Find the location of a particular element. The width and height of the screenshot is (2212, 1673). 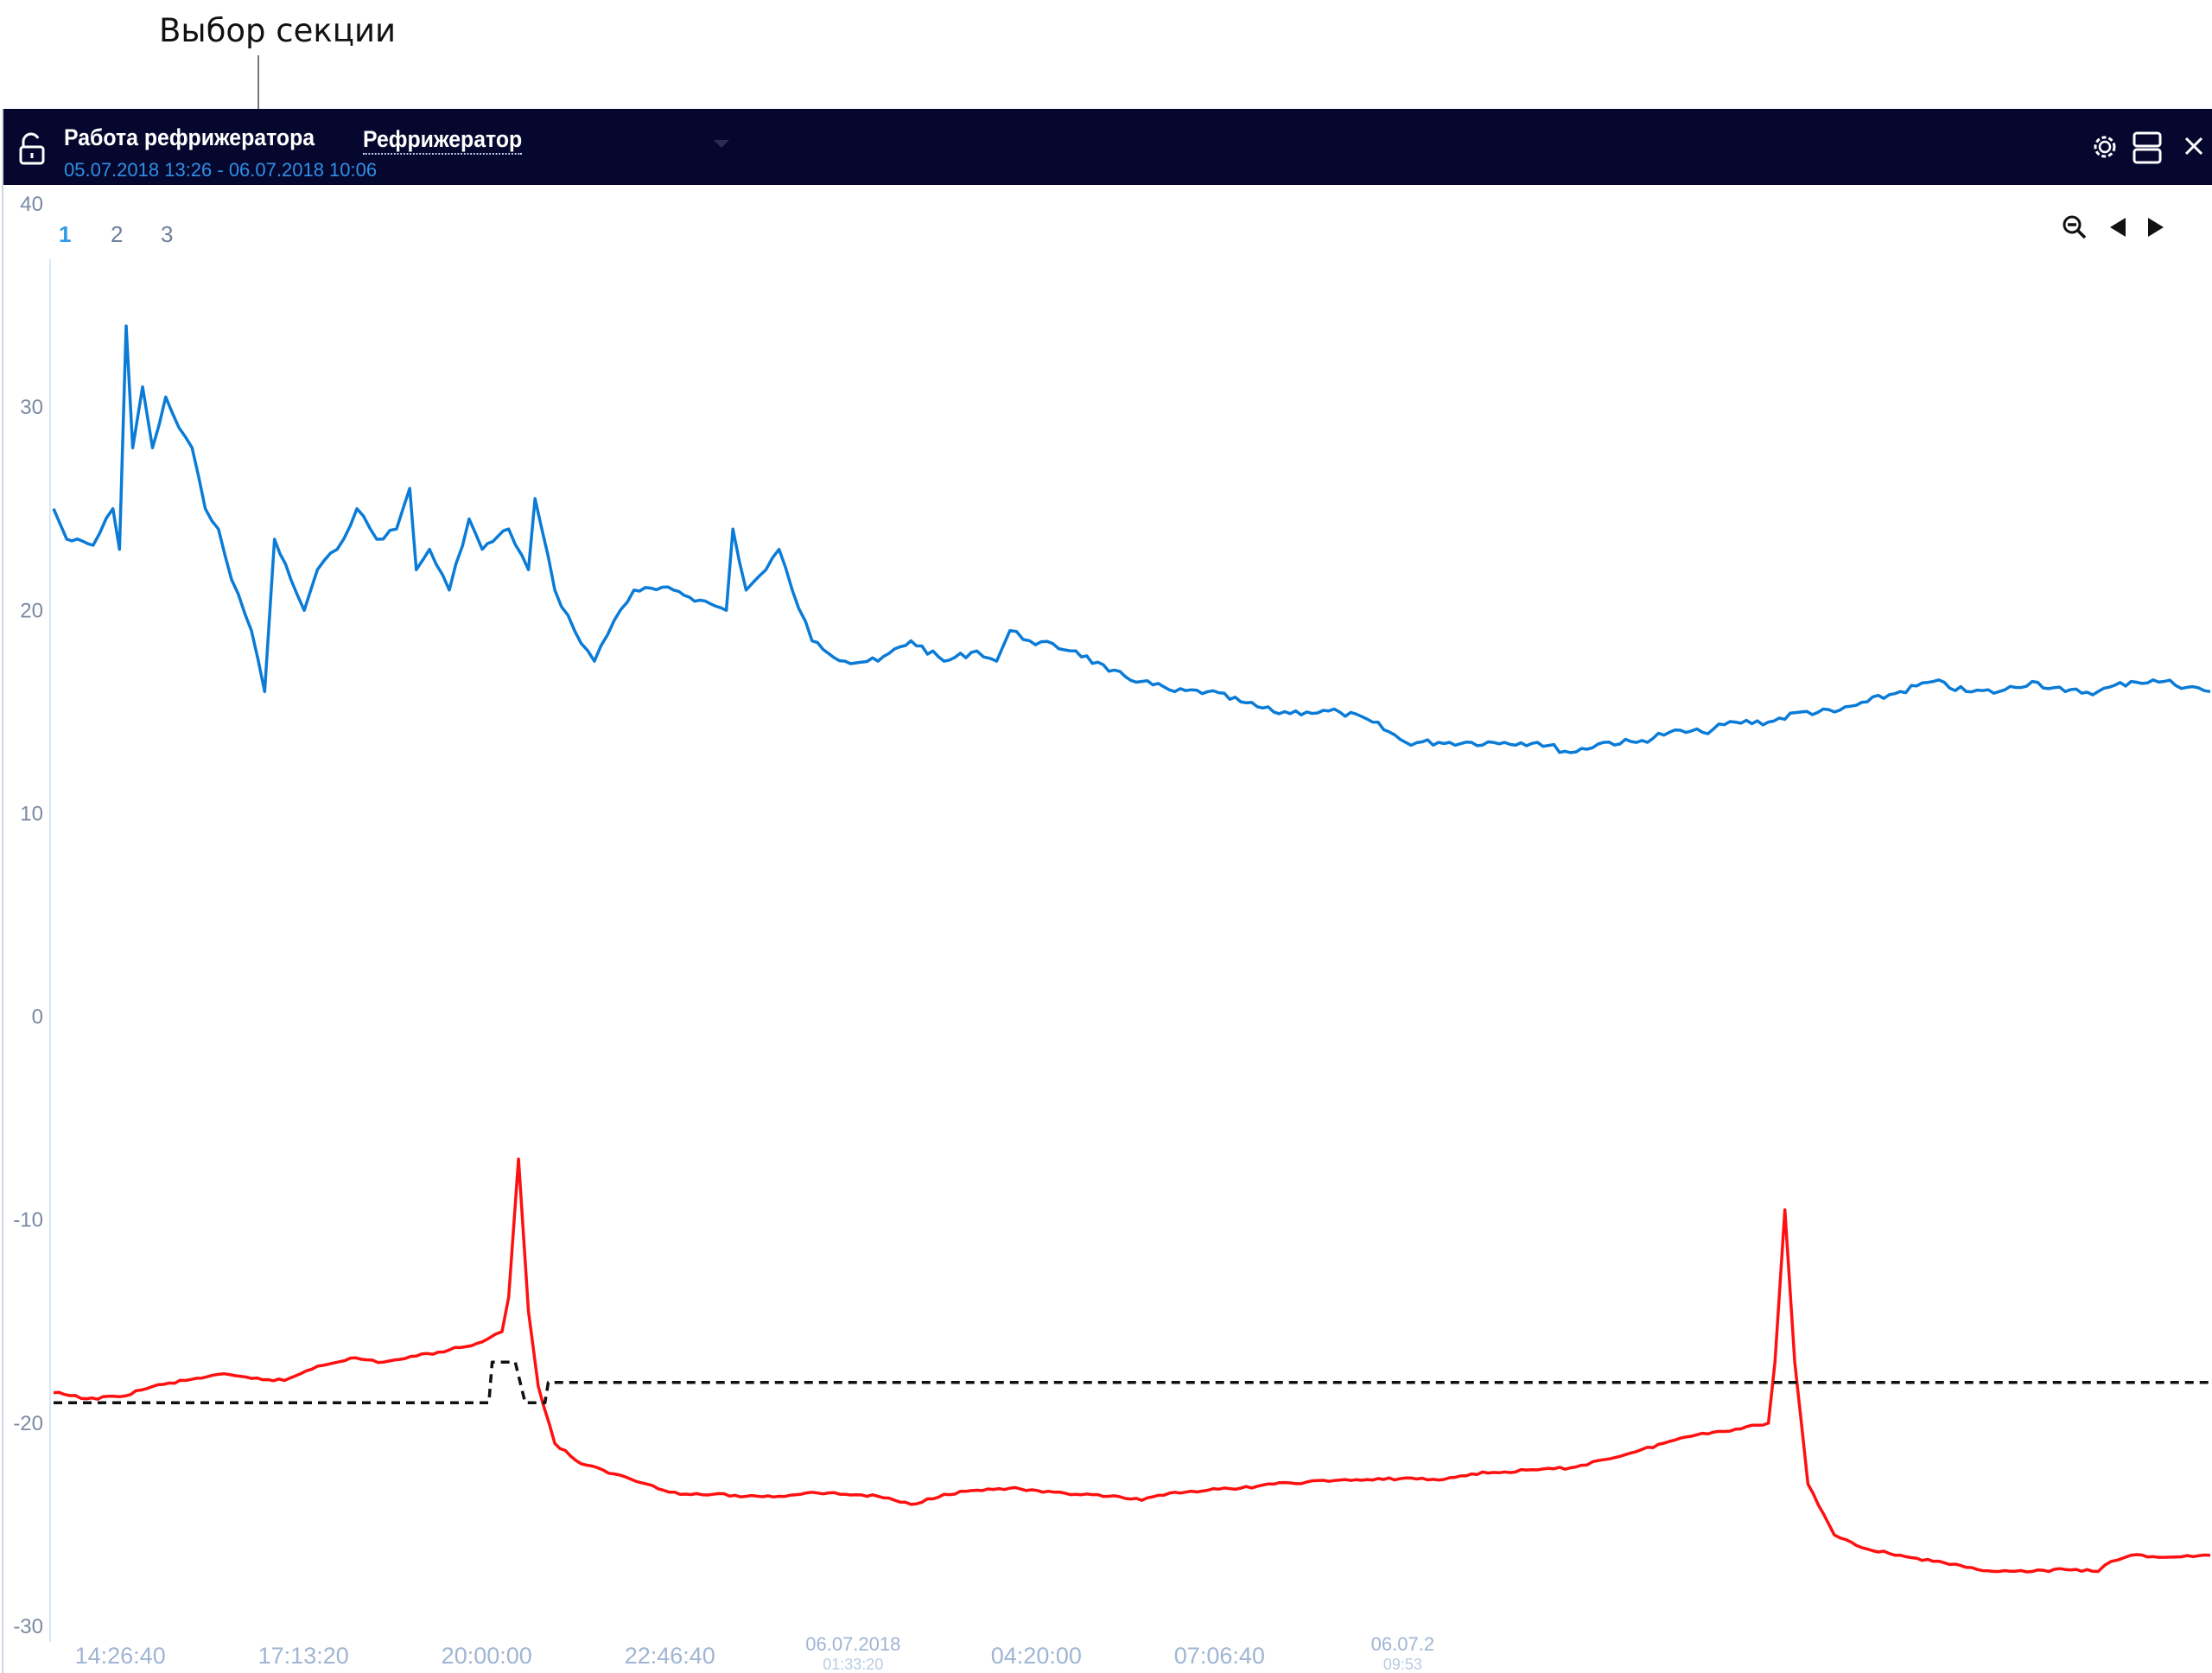

x-tick-label: 14:26:40 is located at coordinates (120, 1656).